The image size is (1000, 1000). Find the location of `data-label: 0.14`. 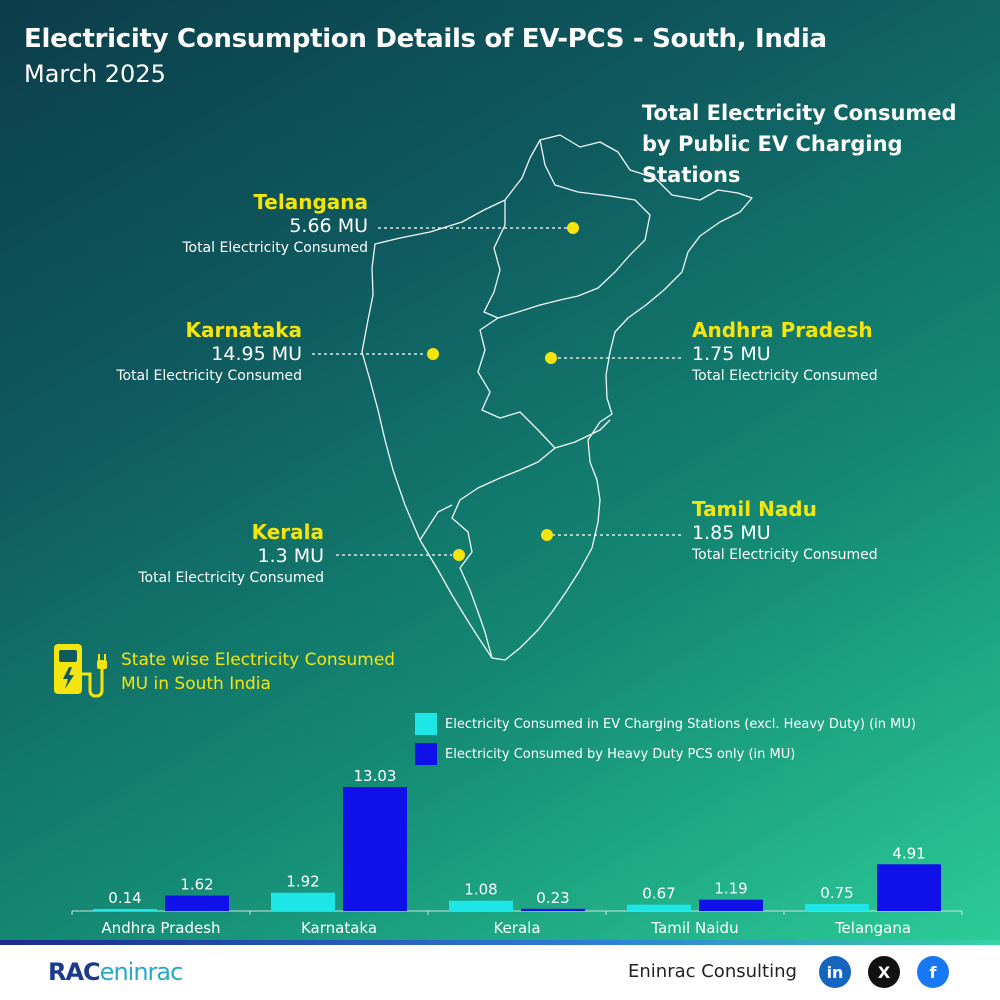

data-label: 0.14 is located at coordinates (124, 898).